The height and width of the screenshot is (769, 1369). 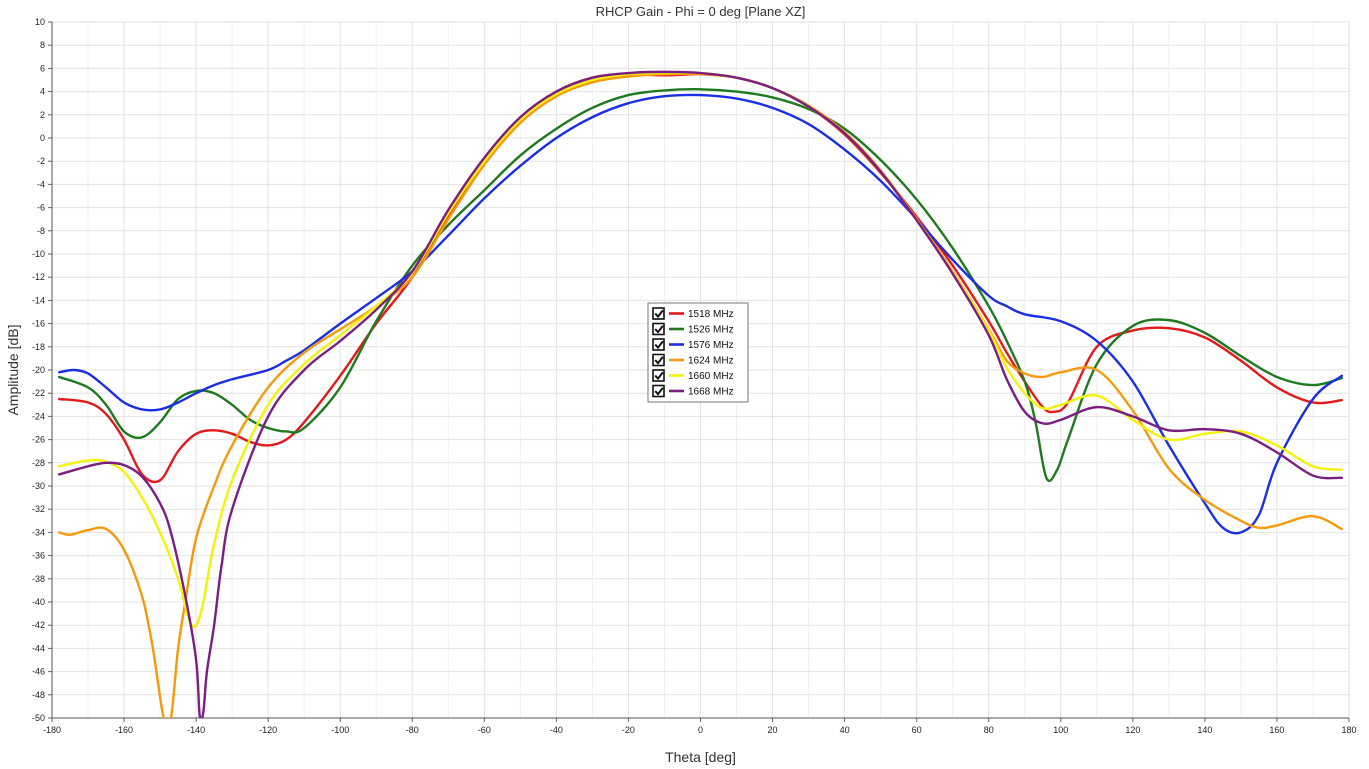 What do you see at coordinates (1276, 730) in the screenshot?
I see `x-tick-label: 160` at bounding box center [1276, 730].